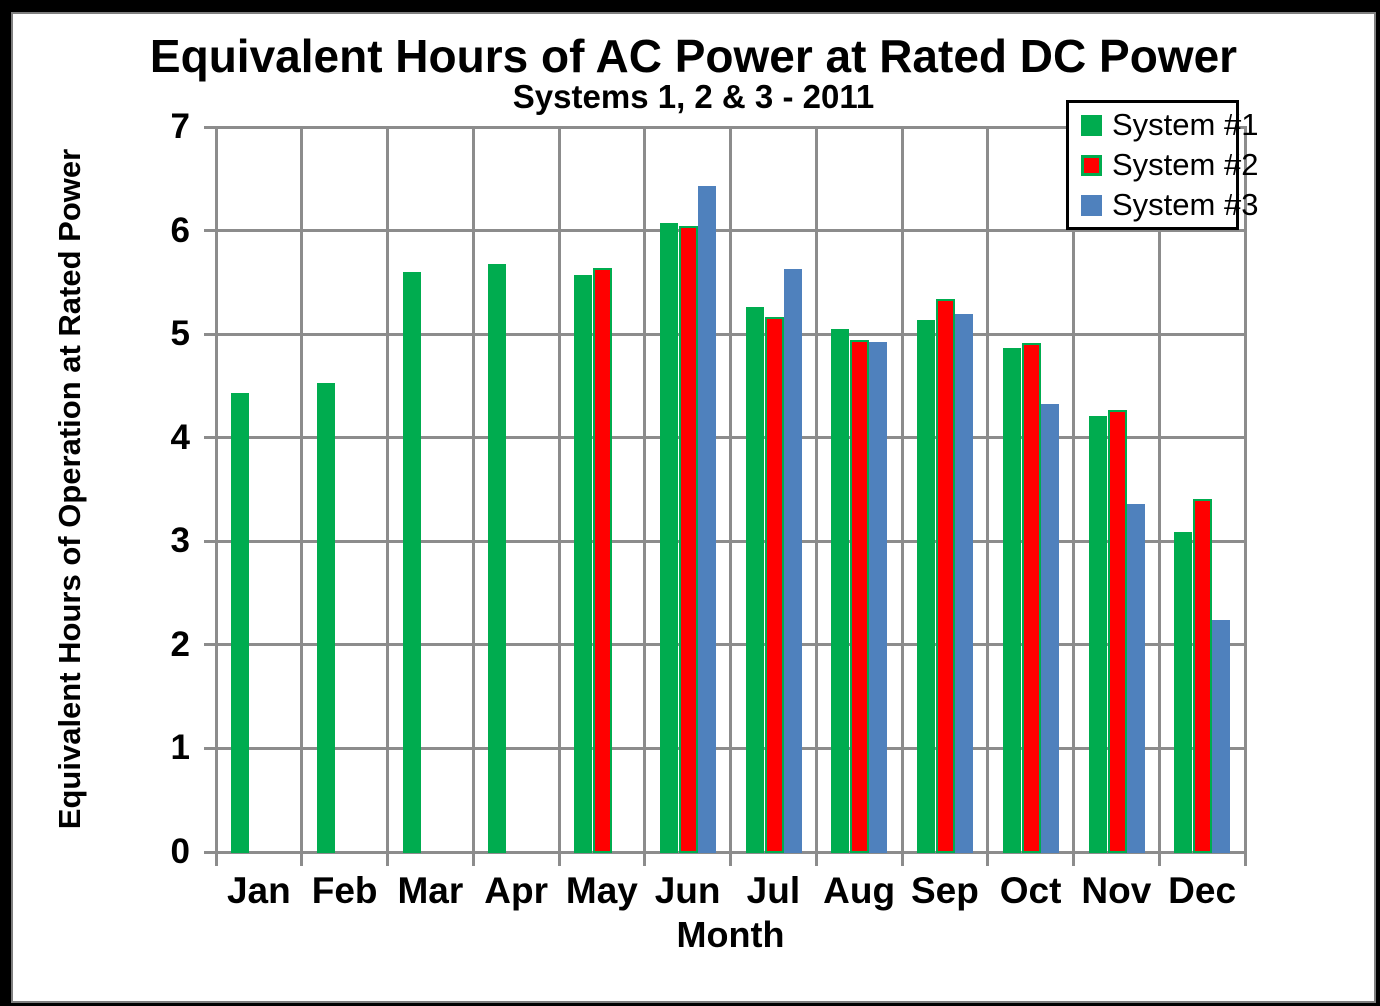 This screenshot has width=1380, height=1006. I want to click on legend: System #1 System #2 System #3, so click(1162, 165).